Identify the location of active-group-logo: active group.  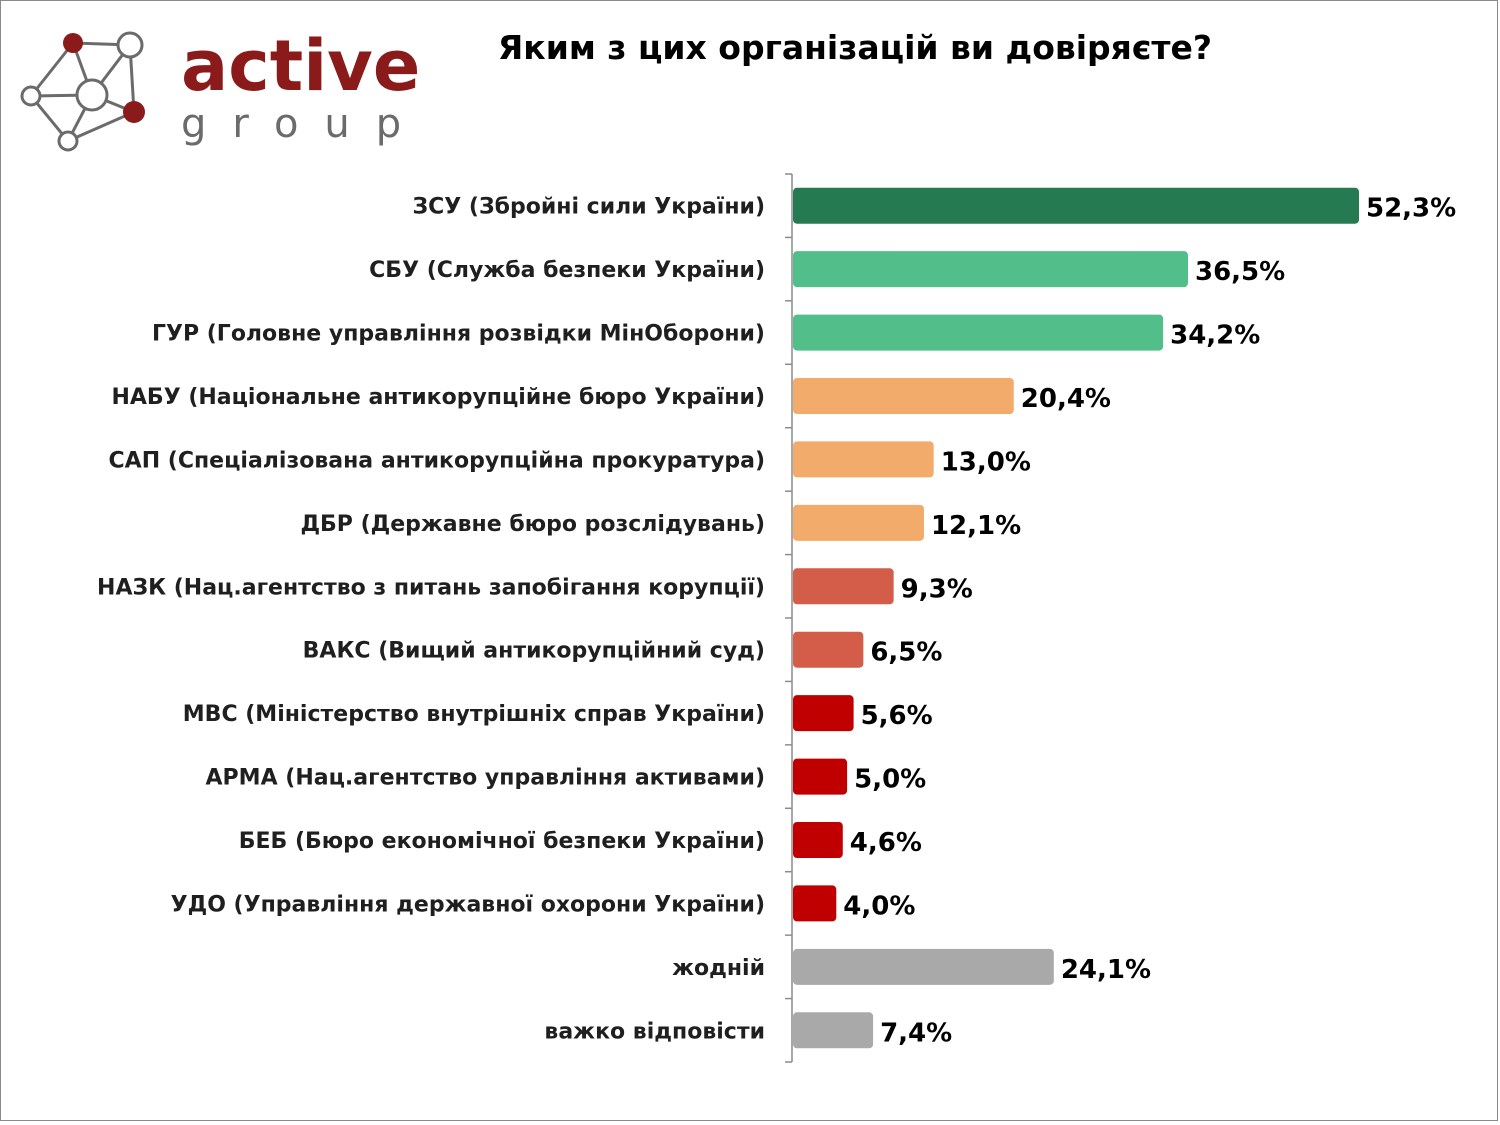
(219, 88).